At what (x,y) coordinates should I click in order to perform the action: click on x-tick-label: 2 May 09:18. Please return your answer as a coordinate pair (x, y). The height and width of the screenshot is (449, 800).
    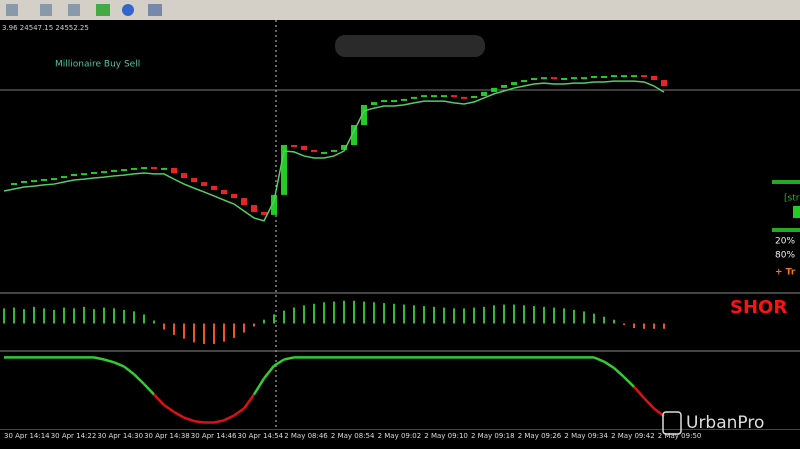
    Looking at the image, I should click on (493, 436).